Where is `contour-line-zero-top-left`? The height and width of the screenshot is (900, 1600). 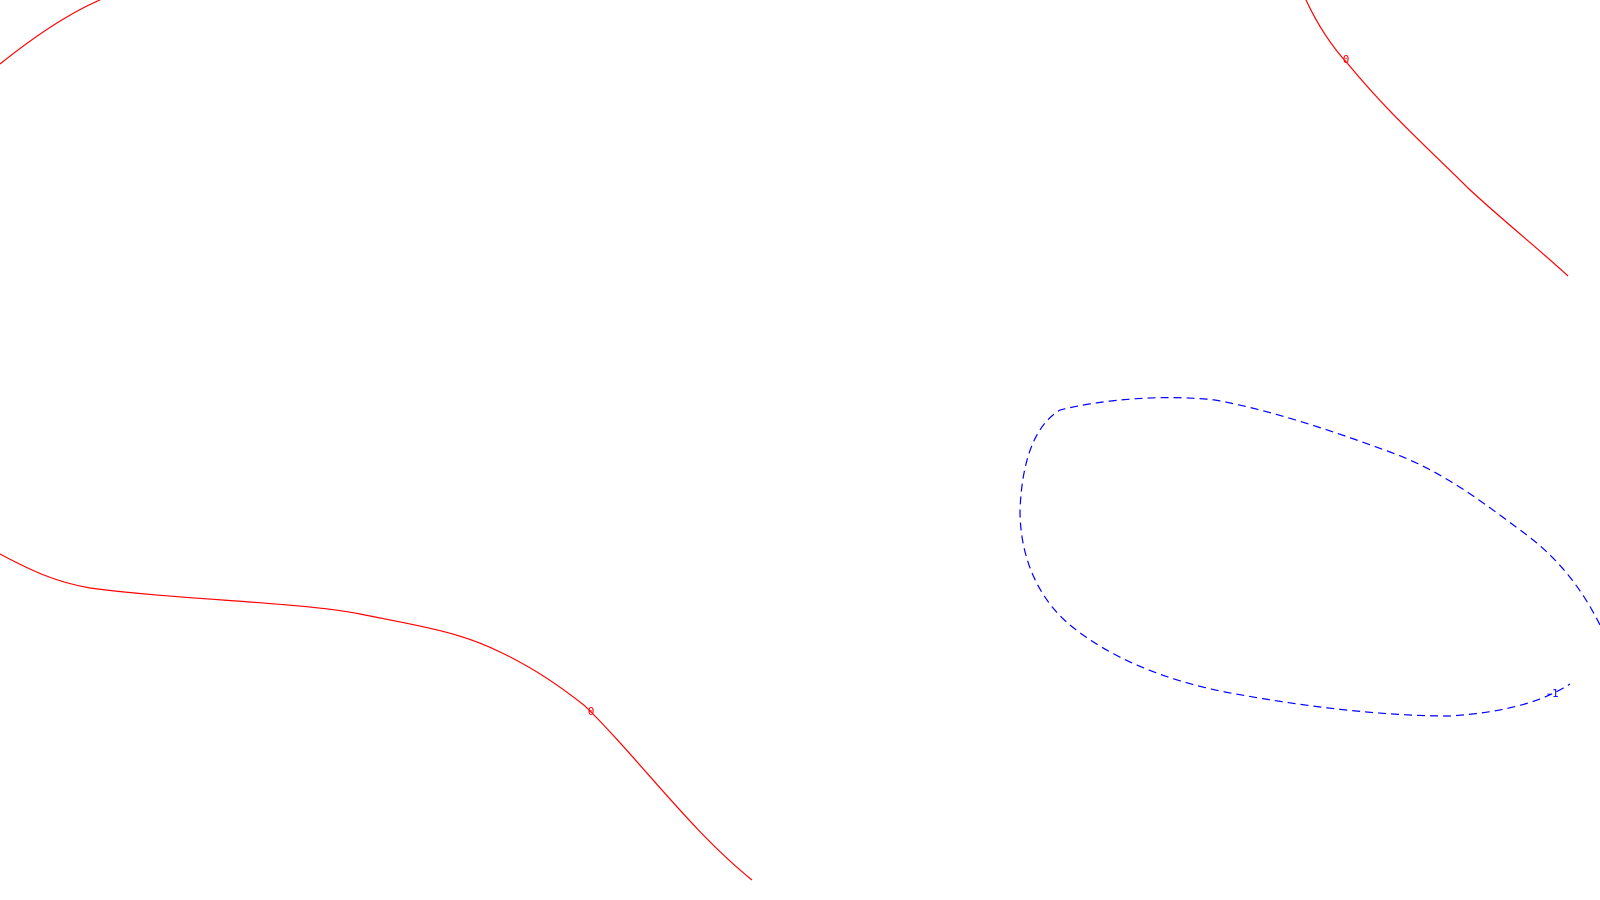
contour-line-zero-top-left is located at coordinates (50, 32).